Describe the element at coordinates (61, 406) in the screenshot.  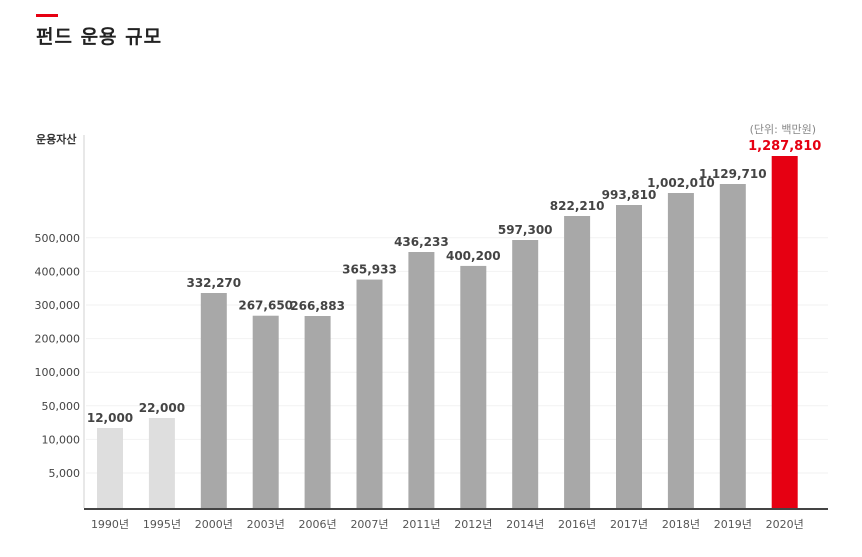
I see `y-tick-label: 50,000` at that location.